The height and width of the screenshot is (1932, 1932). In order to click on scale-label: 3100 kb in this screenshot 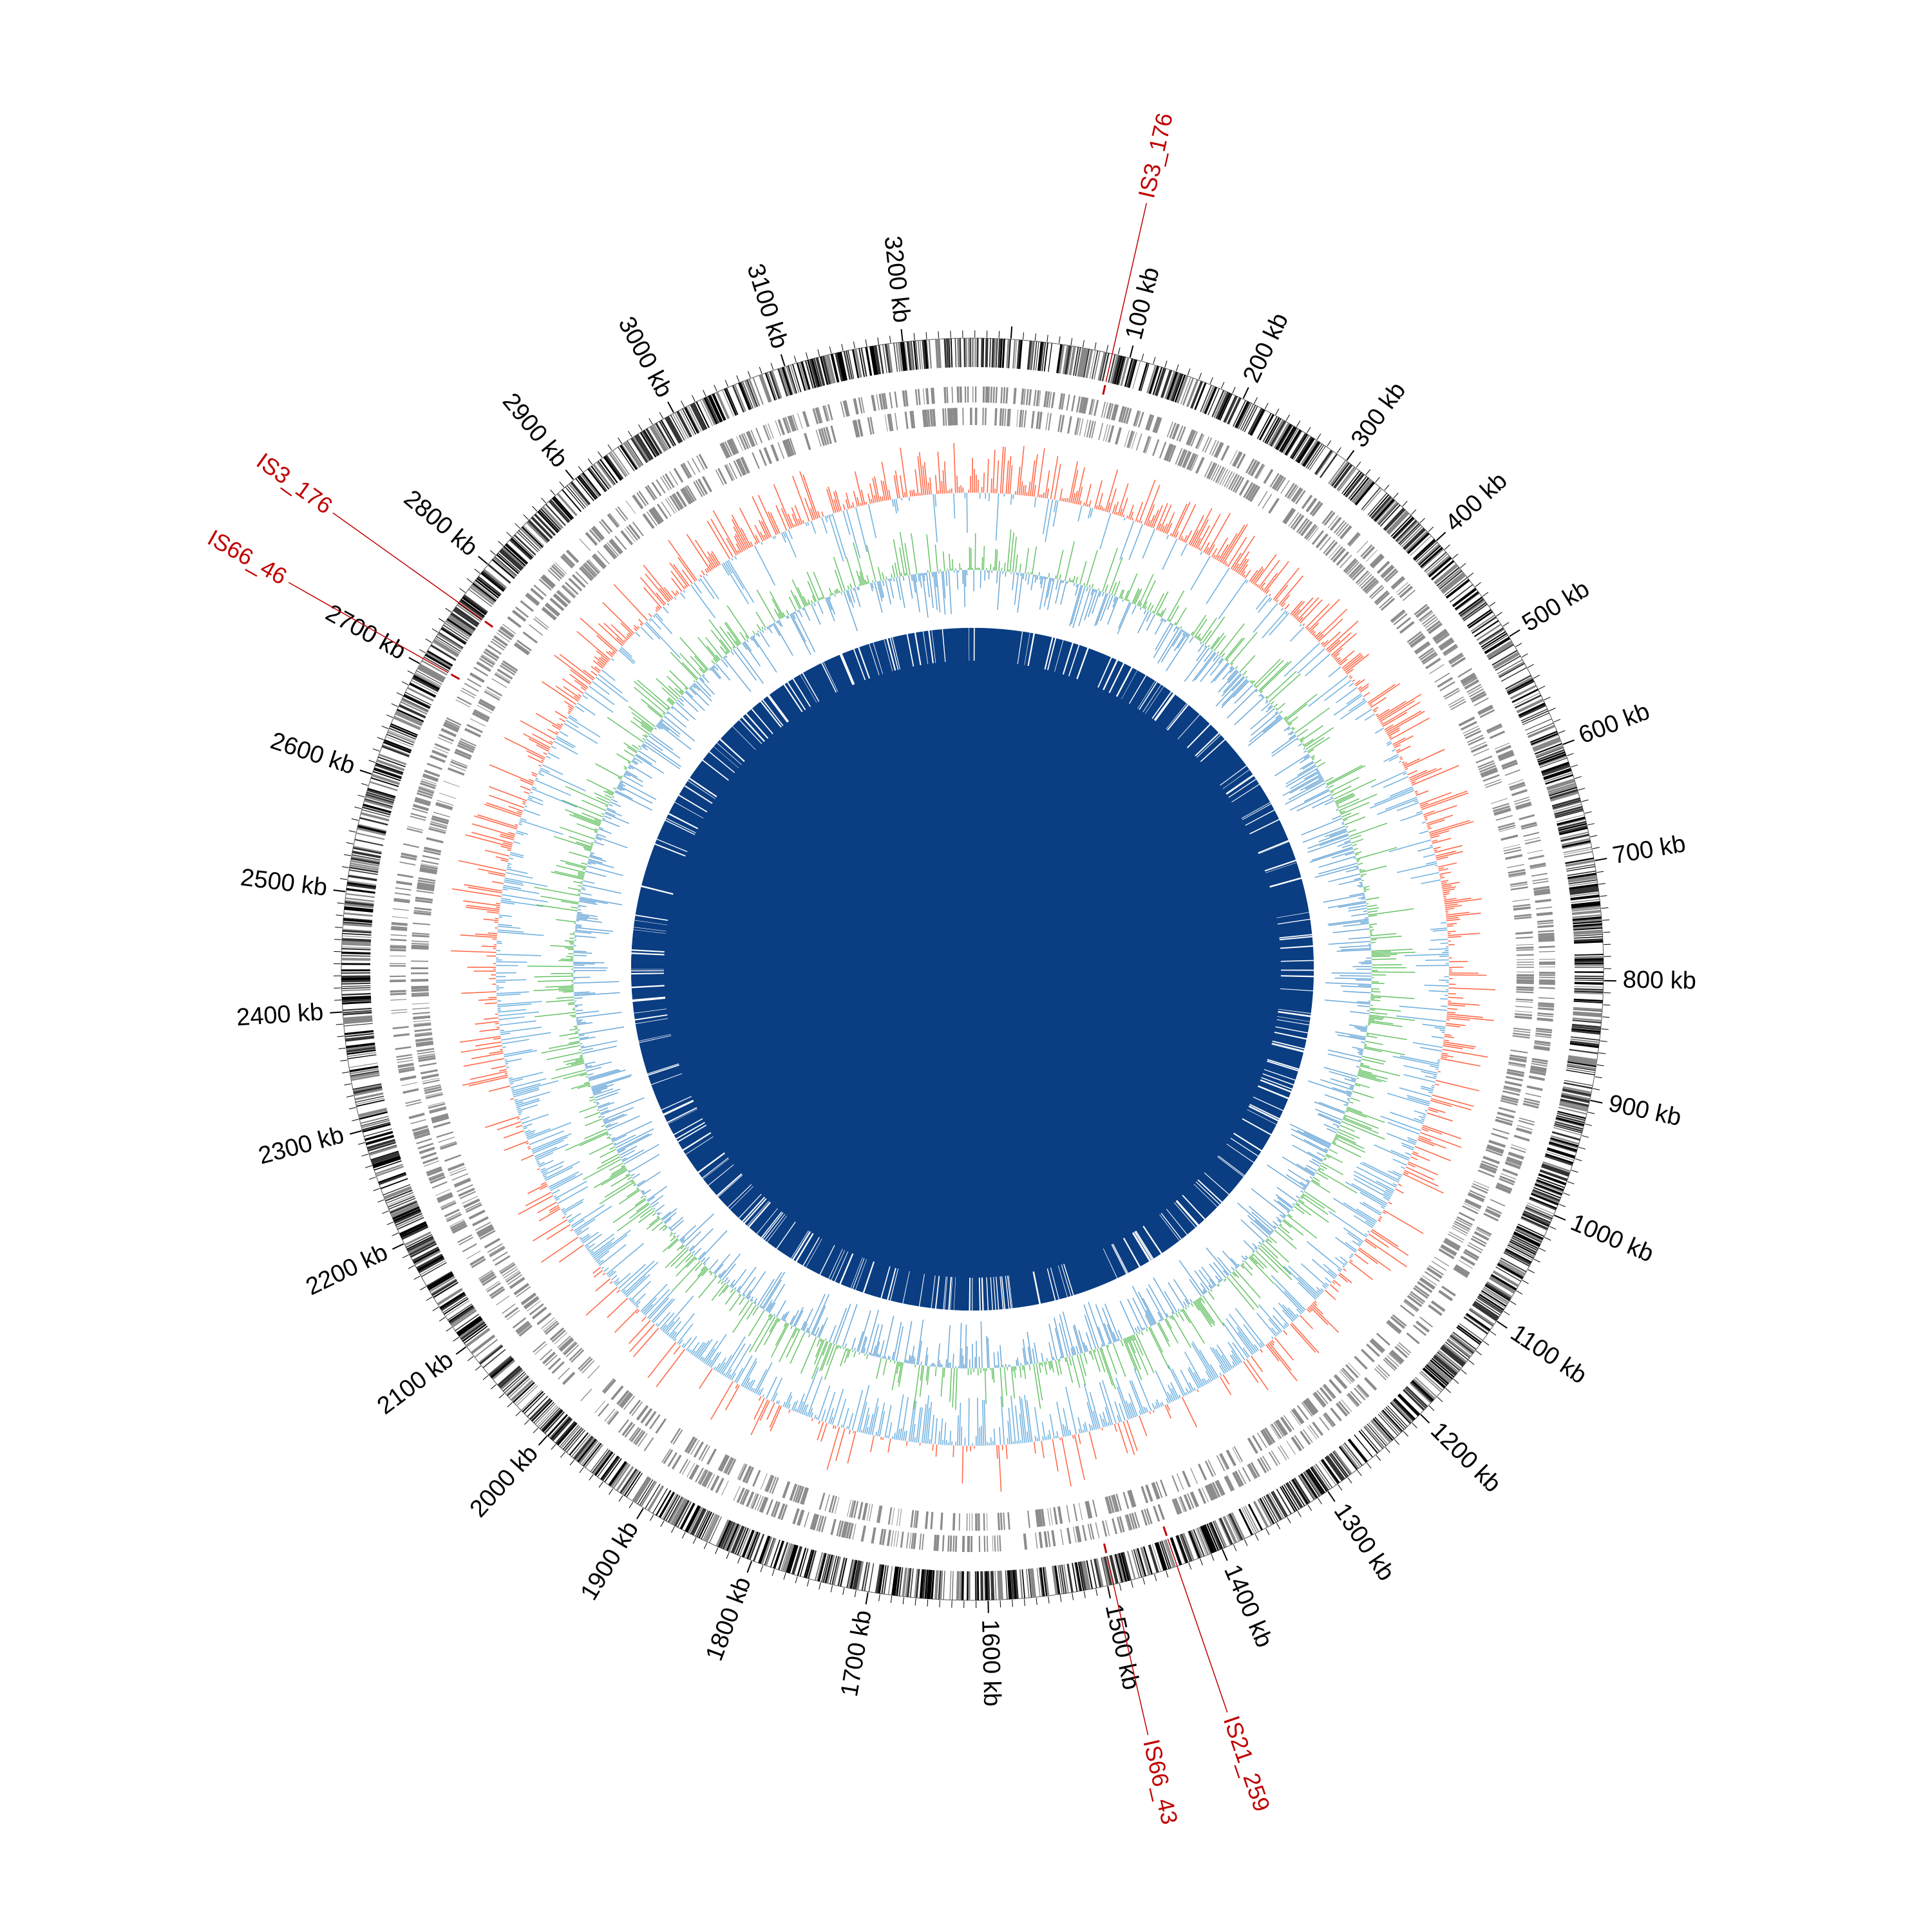, I will do `click(767, 306)`.